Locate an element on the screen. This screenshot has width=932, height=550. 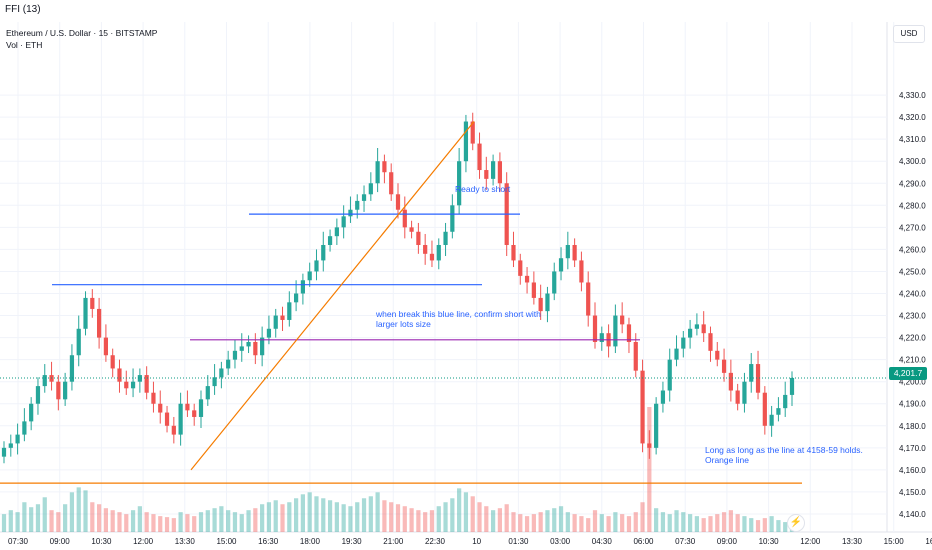
y-tick-label: 4,310.0 is located at coordinates (912, 139).